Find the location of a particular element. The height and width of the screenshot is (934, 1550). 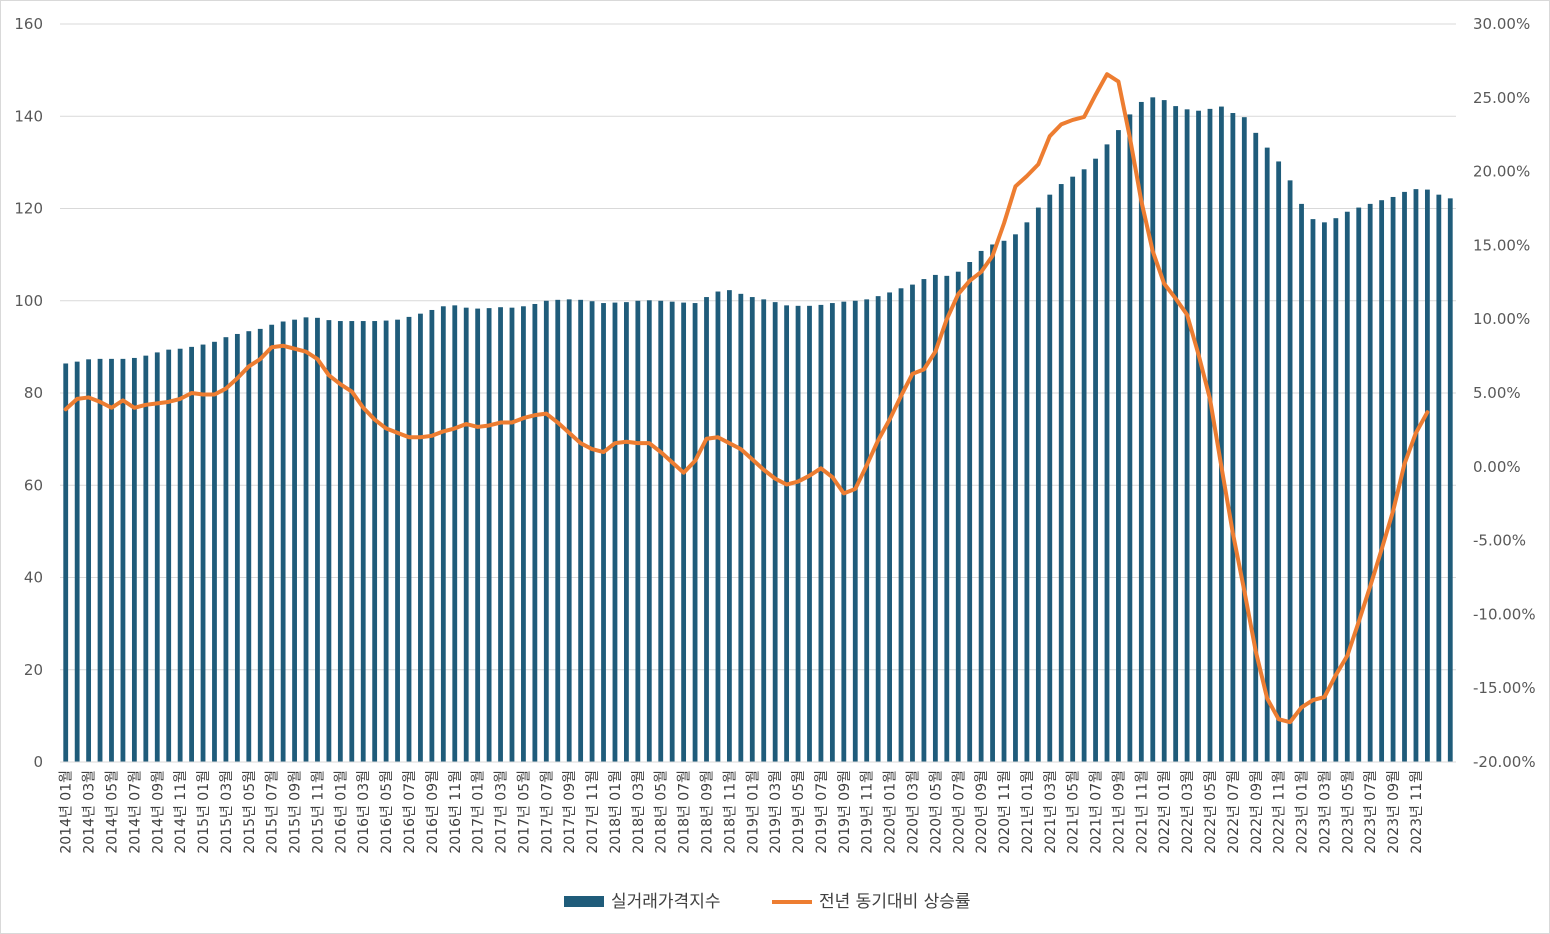

x-tick-label: 2023년 01월 is located at coordinates (1303, 812).